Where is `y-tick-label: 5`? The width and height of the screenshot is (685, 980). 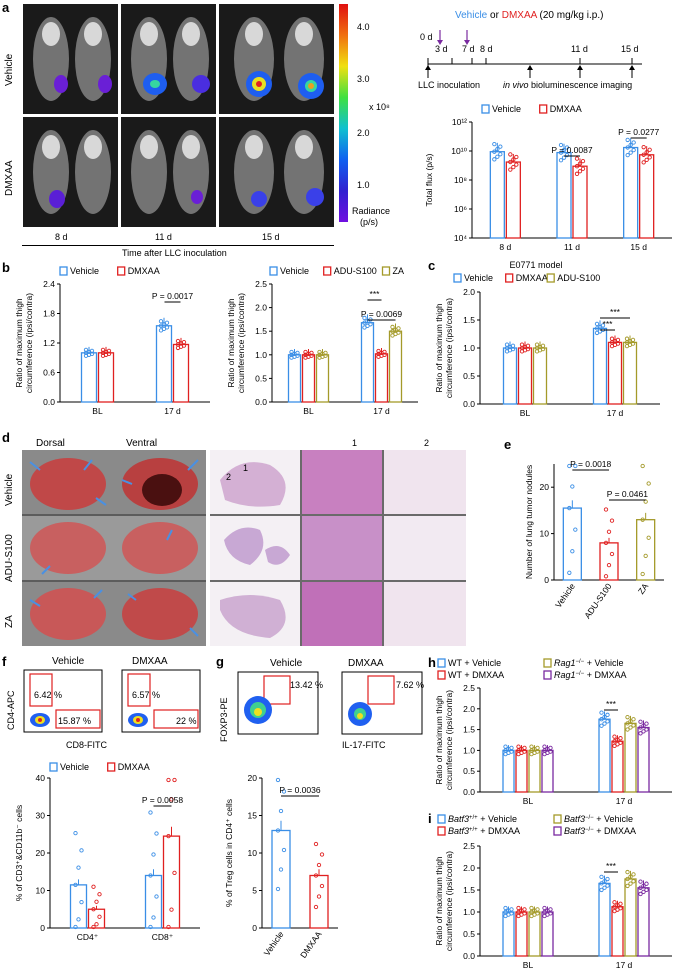
y-tick-label: 5 is located at coordinates (254, 891).